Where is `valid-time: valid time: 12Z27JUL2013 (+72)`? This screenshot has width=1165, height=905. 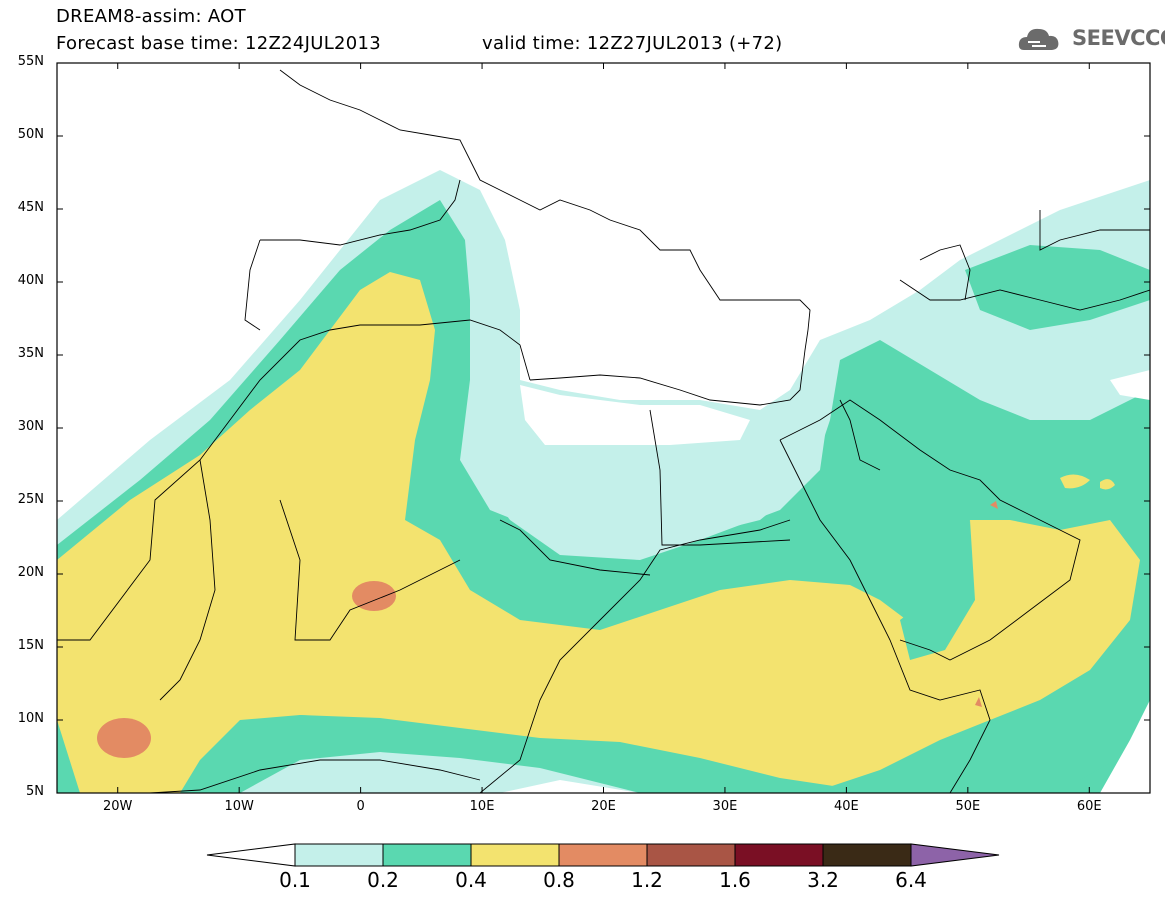 valid-time: valid time: 12Z27JUL2013 (+72) is located at coordinates (632, 43).